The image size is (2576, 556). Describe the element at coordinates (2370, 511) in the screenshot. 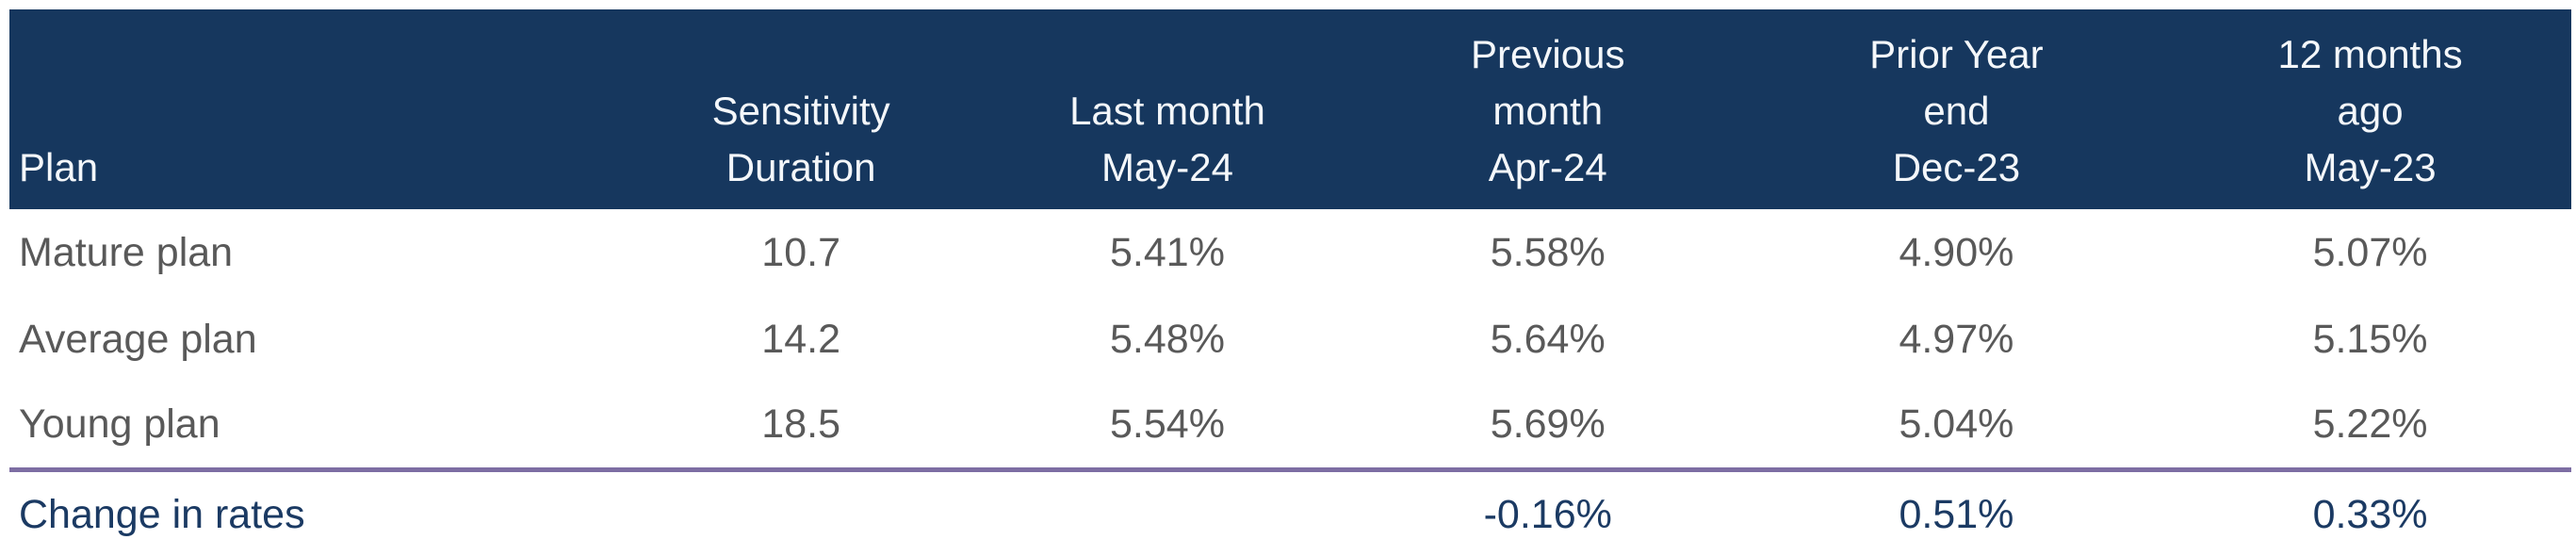

I see `change-cell-12-months-ago: 0.33%` at that location.